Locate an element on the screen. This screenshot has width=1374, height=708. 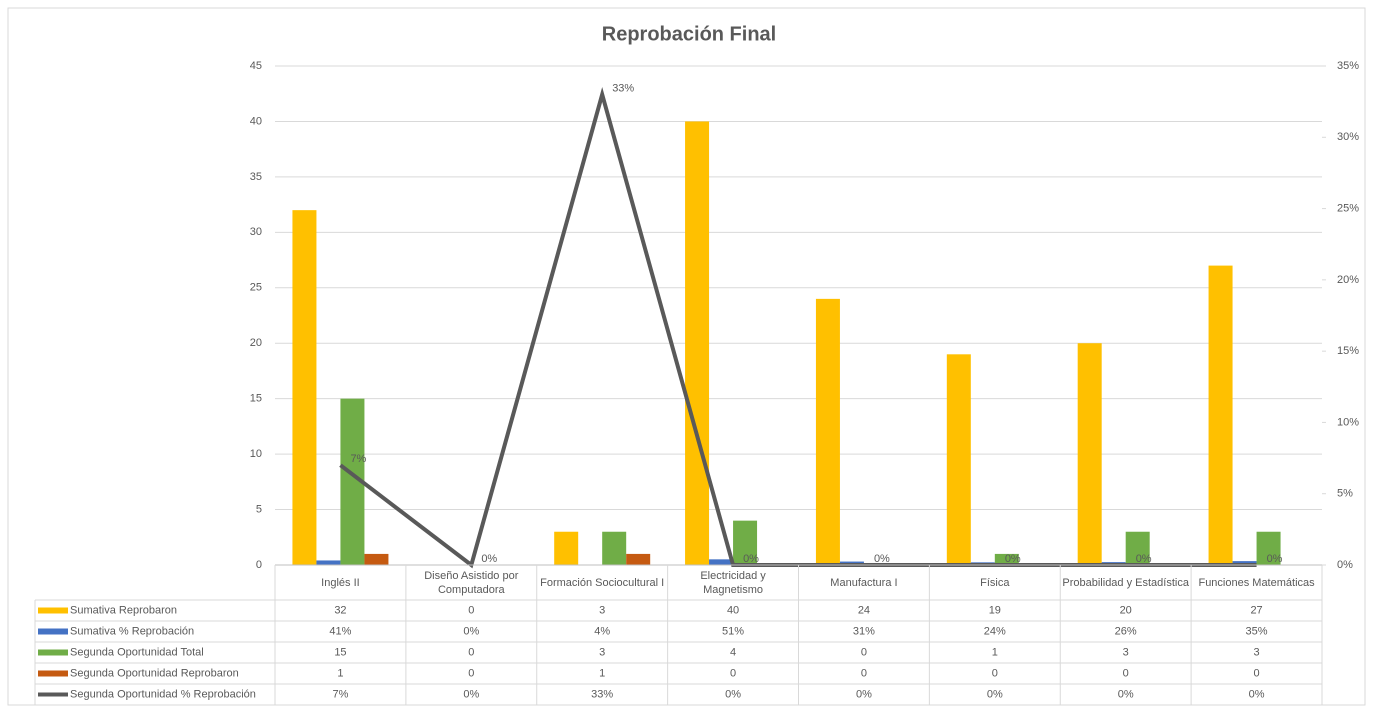
table-cell: 51% is located at coordinates (733, 631).